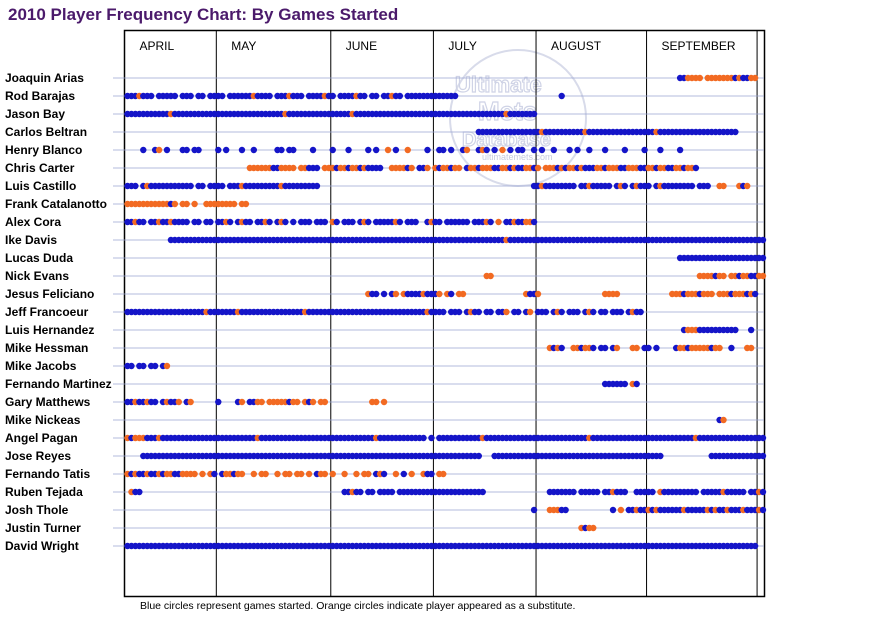 Image resolution: width=890 pixels, height=643 pixels. I want to click on watermark-line1: Ultimate, so click(498, 84).